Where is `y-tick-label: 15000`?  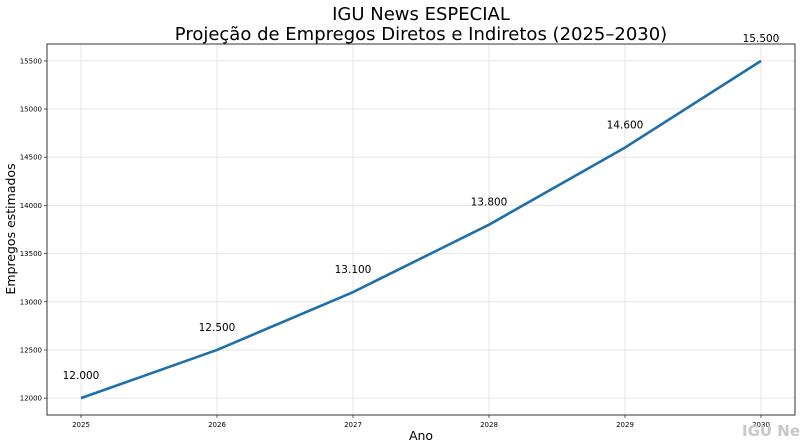
y-tick-label: 15000 is located at coordinates (31, 110).